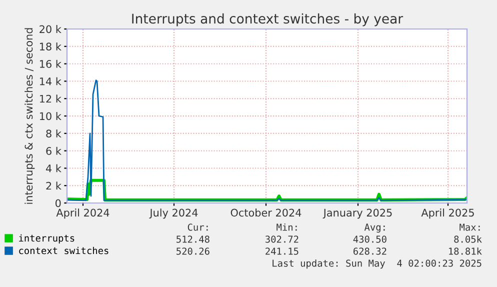  What do you see at coordinates (374, 228) in the screenshot?
I see `text: Avg:` at bounding box center [374, 228].